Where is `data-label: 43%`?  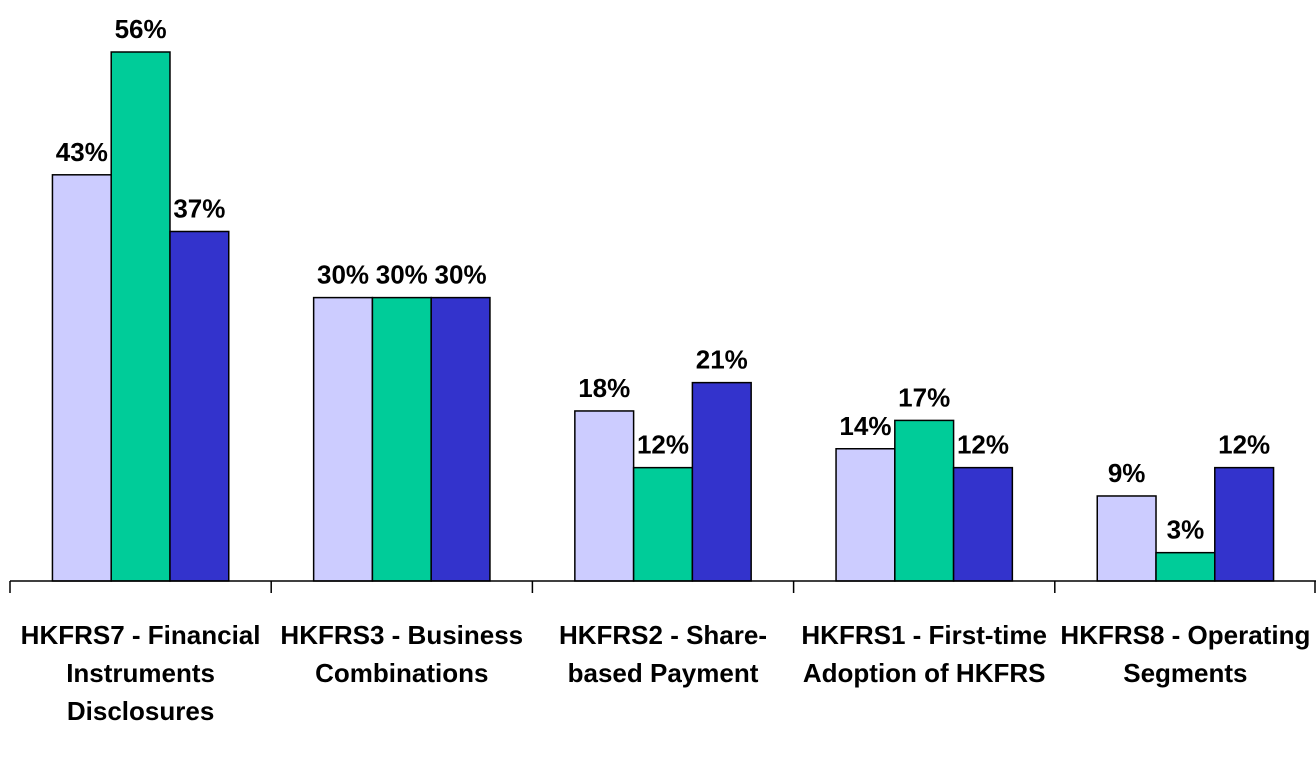
data-label: 43% is located at coordinates (82, 152).